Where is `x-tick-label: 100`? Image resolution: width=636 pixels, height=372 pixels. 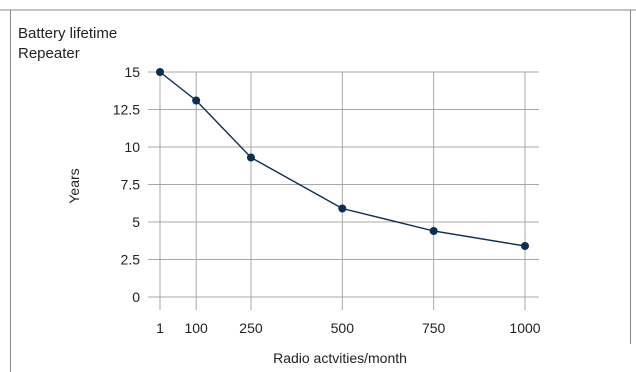 x-tick-label: 100 is located at coordinates (196, 328).